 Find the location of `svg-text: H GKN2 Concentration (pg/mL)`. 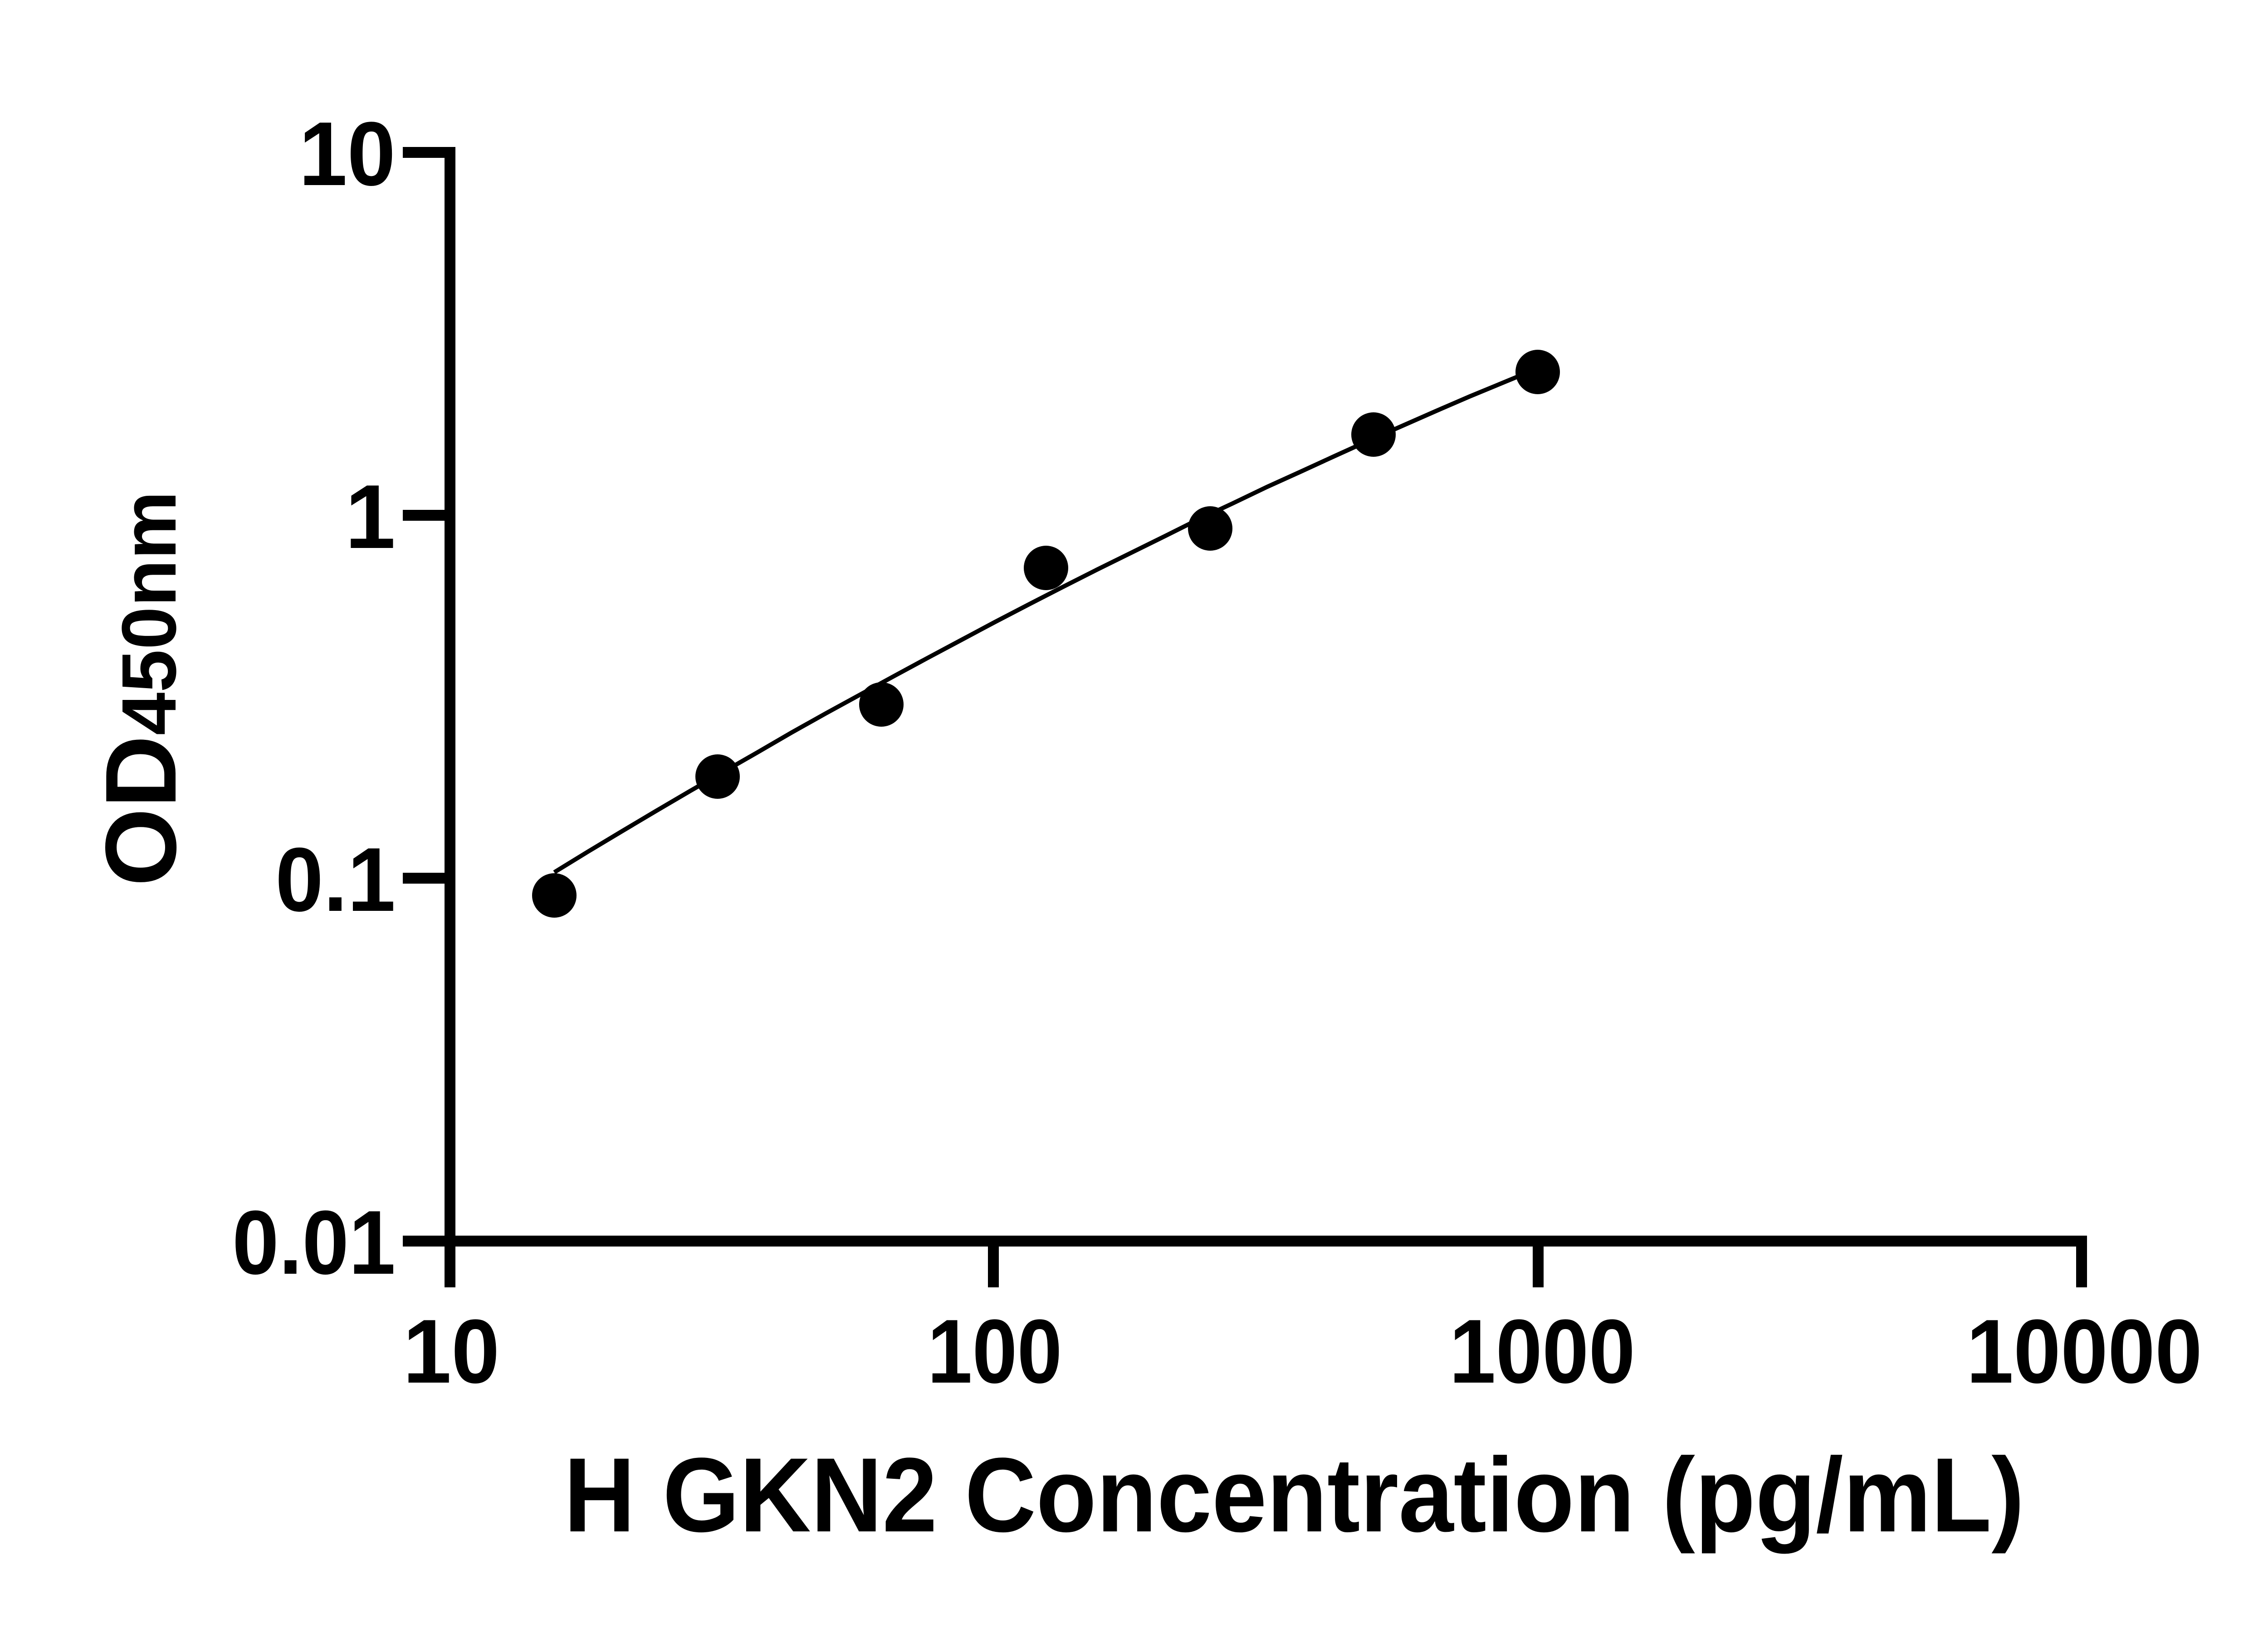

svg-text: H GKN2 Concentration (pg/mL) is located at coordinates (1294, 1495).